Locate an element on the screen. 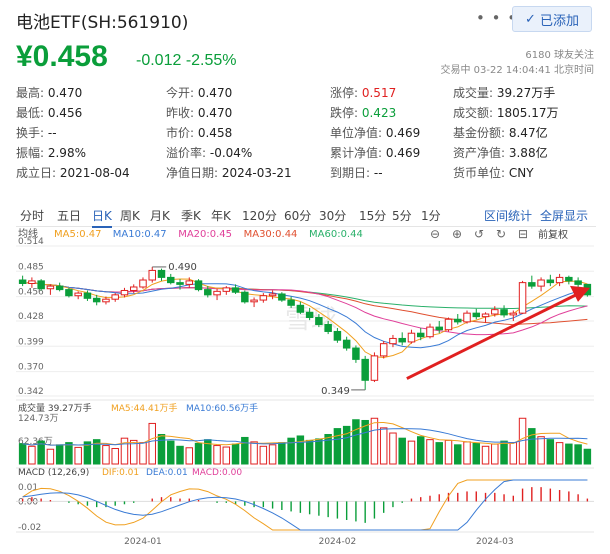 The width and height of the screenshot is (610, 554). stat-label: 成立日: is located at coordinates (38, 173).